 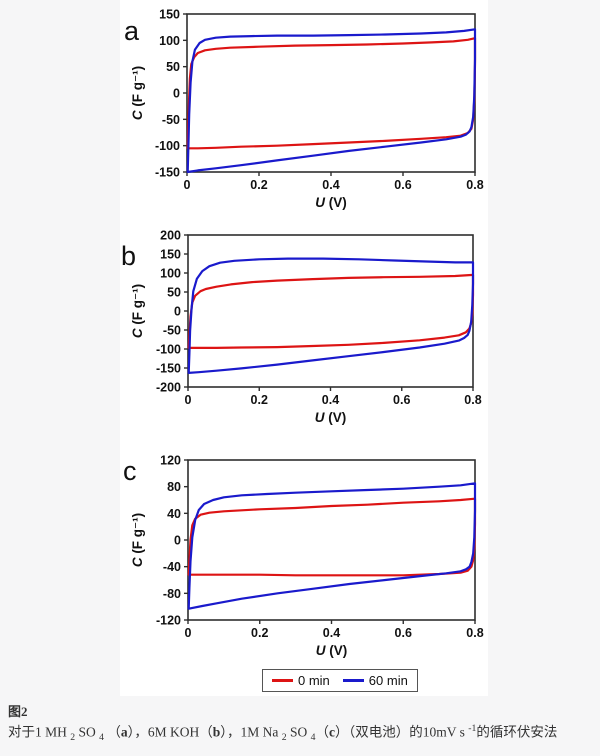 I want to click on red-line-swatch, so click(x=282, y=680).